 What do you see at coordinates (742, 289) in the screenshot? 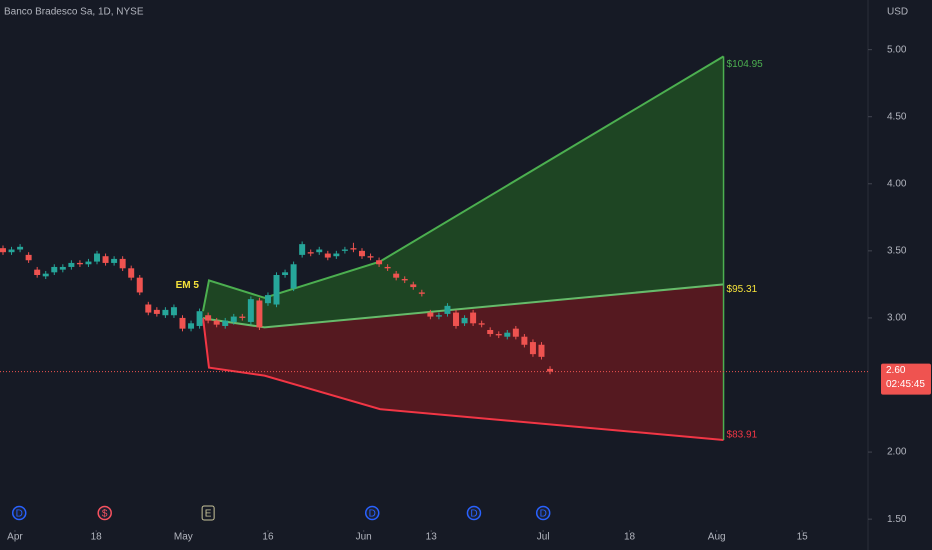
I see `cone-middle-label: $95.31` at bounding box center [742, 289].